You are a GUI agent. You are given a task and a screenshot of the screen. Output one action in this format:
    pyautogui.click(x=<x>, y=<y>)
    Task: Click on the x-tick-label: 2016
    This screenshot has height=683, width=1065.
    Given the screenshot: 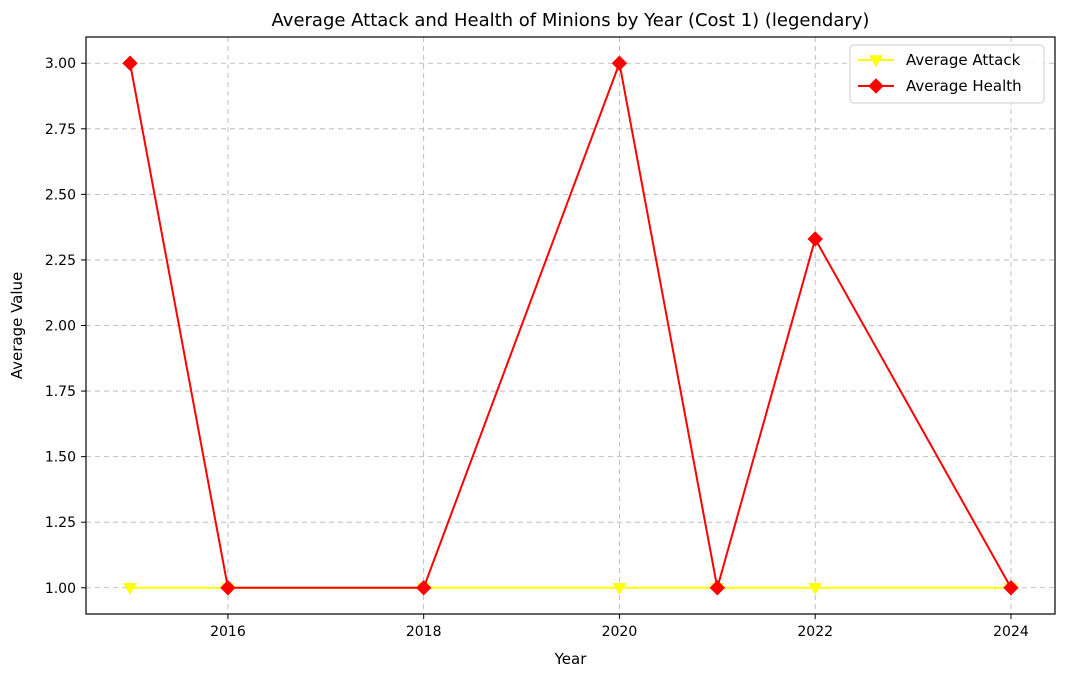 What is the action you would take?
    pyautogui.click(x=228, y=632)
    